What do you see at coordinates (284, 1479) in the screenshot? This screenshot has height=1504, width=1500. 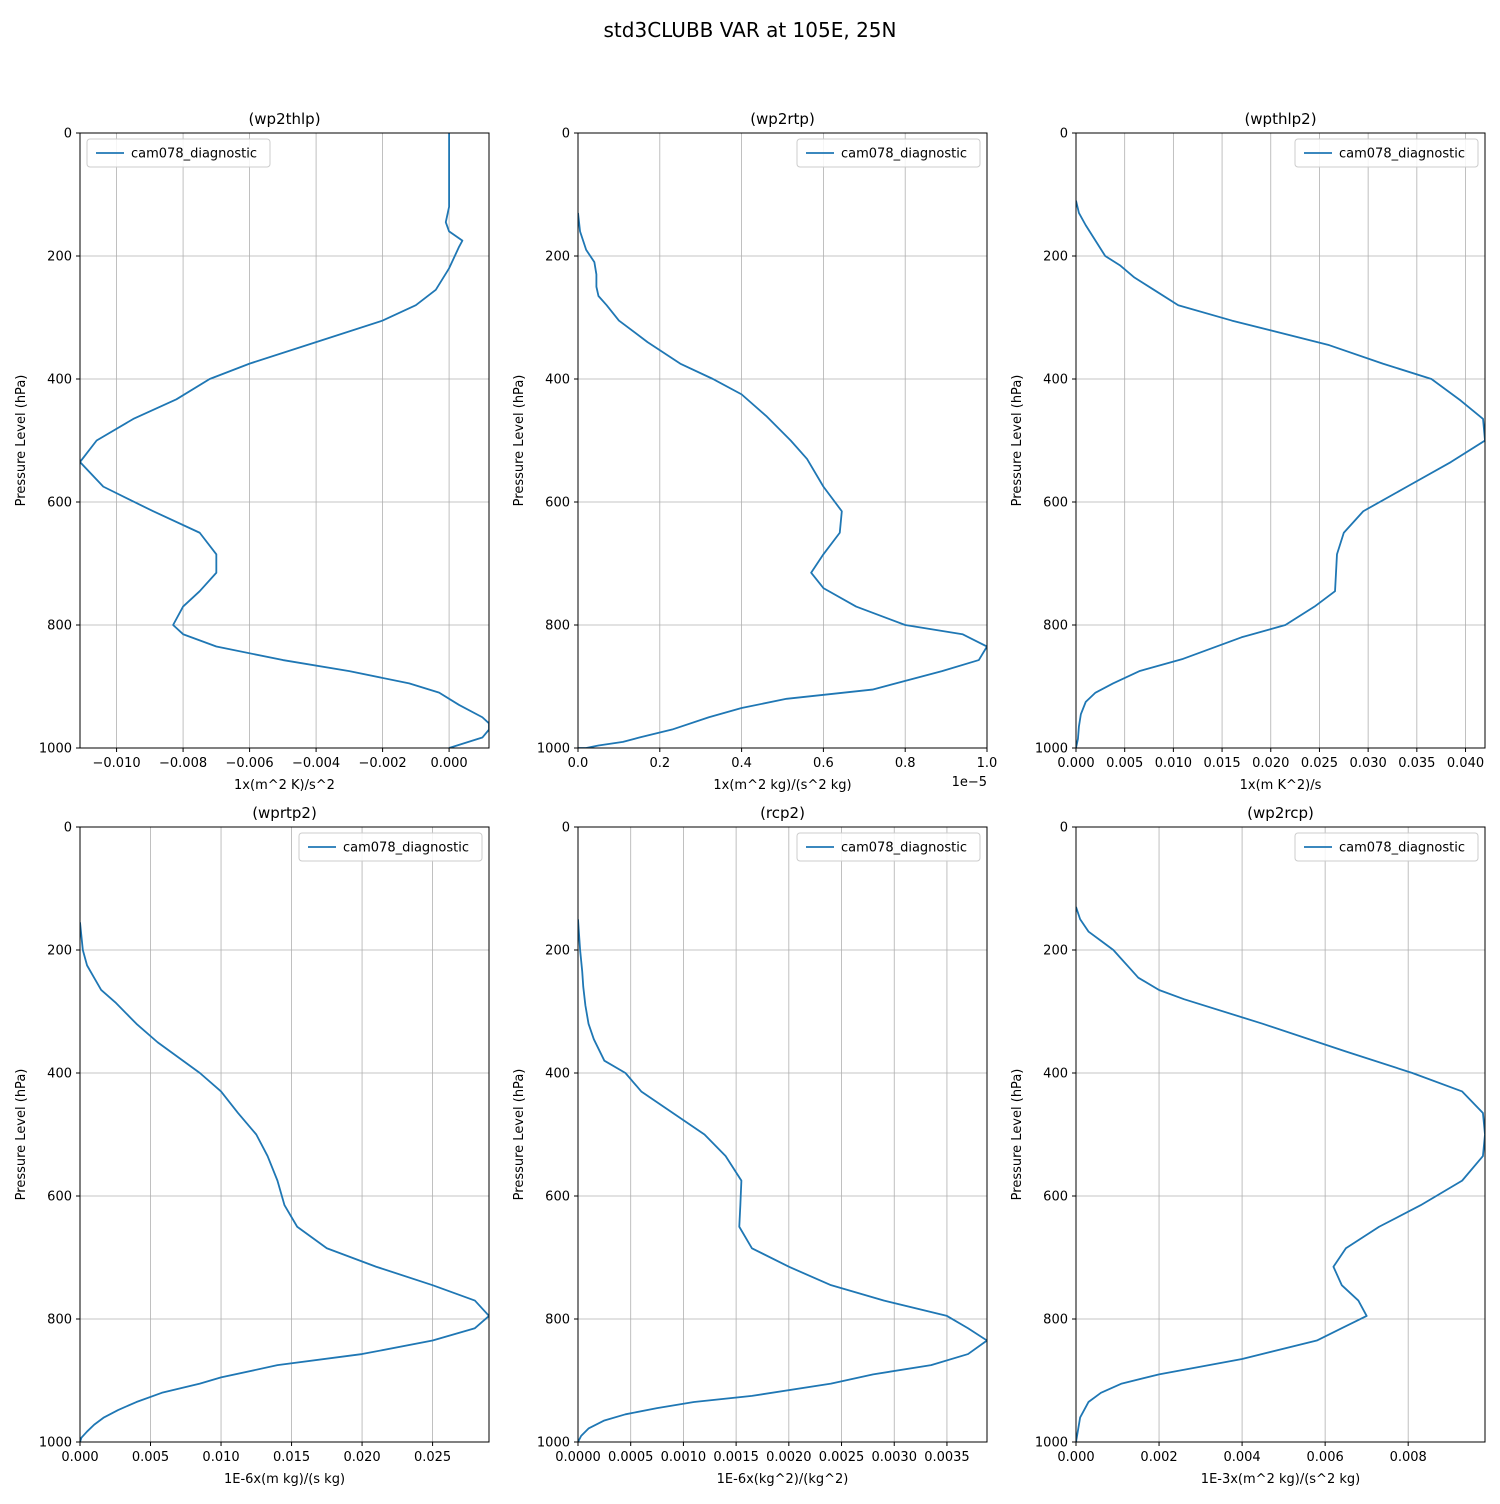 I see `x-axis-label: 1E-6x(m kg)/(s kg)` at bounding box center [284, 1479].